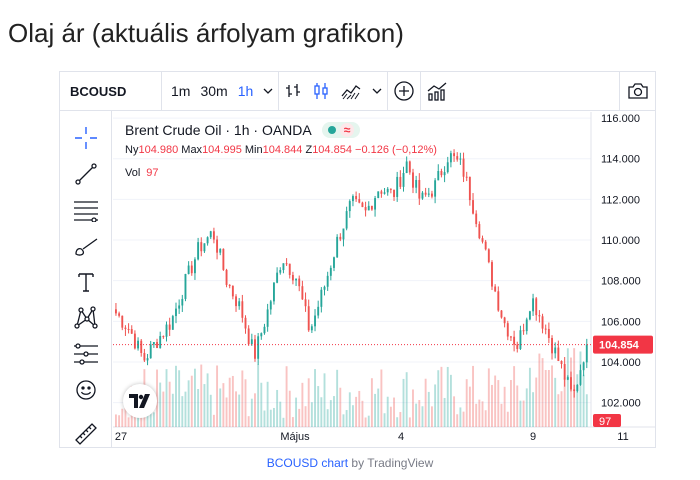 The height and width of the screenshot is (480, 700). I want to click on trendline-icon, so click(86, 174).